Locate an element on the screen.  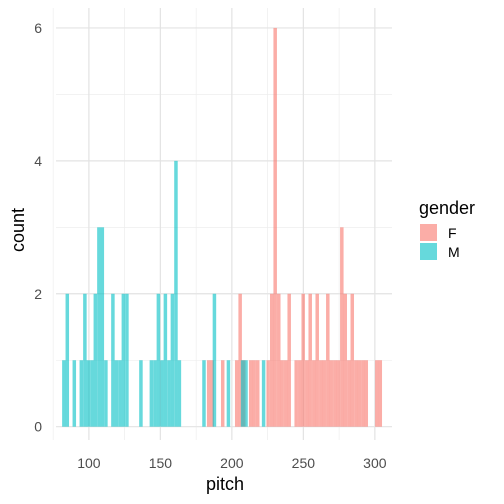
y-tick-labels: 0 2 4 6 is located at coordinates (38, 227).